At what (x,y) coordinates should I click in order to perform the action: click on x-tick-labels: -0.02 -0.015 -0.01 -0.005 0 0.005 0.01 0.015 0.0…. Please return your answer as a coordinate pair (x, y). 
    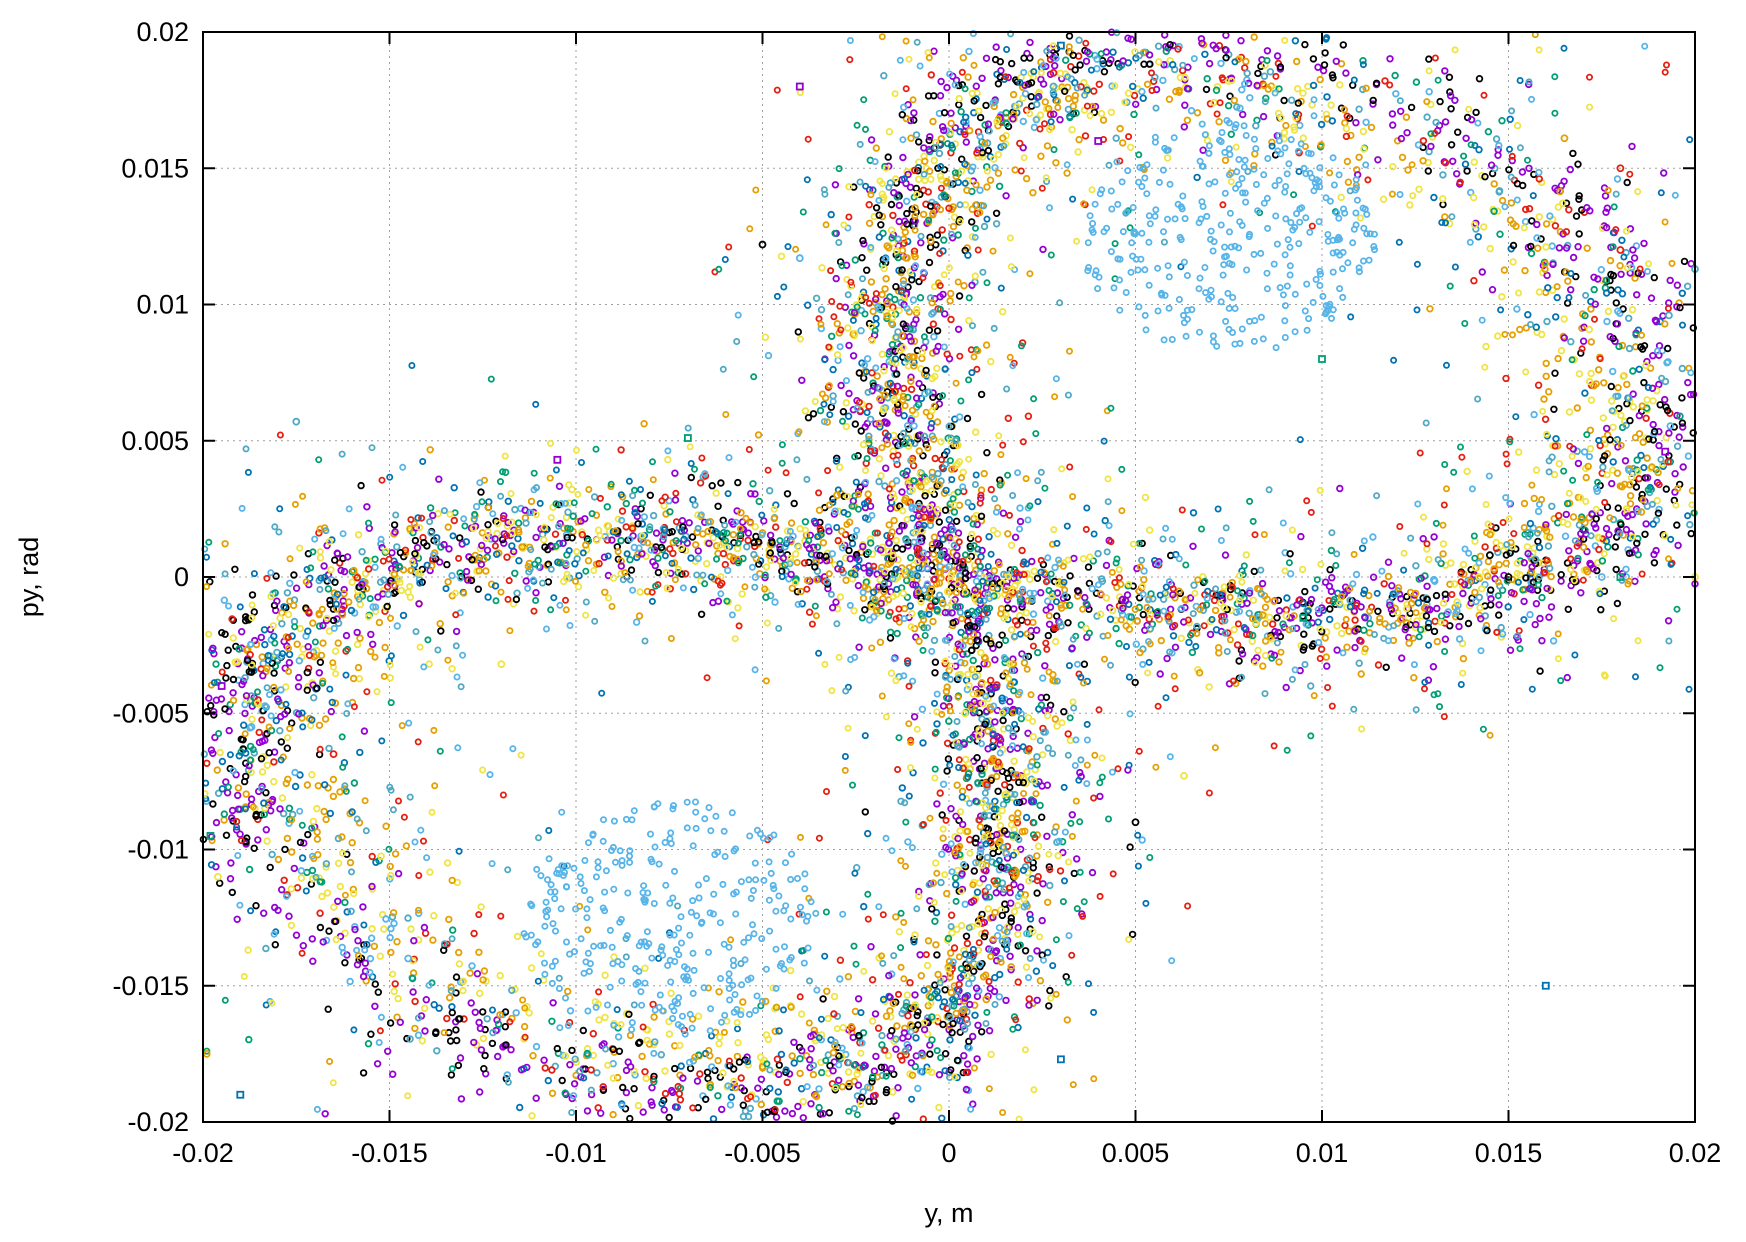
    Looking at the image, I should click on (946, 1153).